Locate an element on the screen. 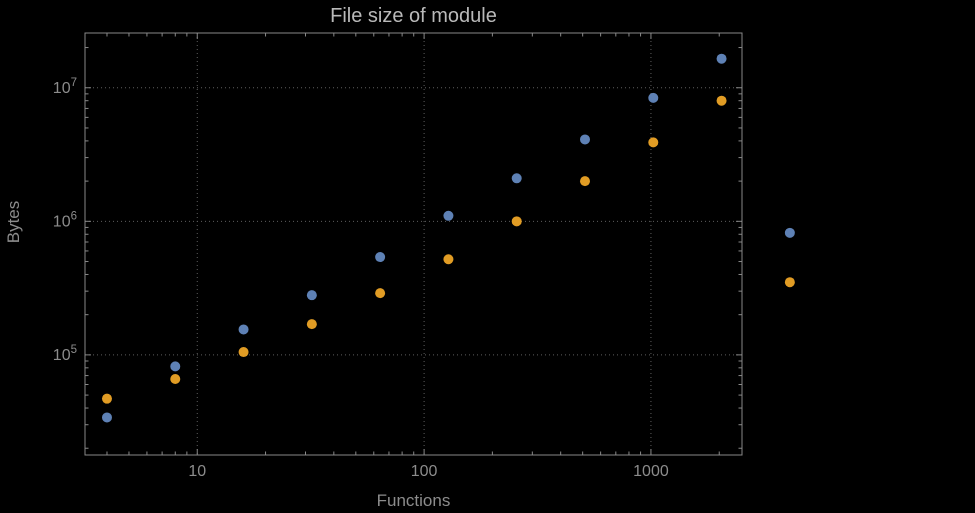 The height and width of the screenshot is (513, 975). y-axis-label: Bytes is located at coordinates (13, 222).